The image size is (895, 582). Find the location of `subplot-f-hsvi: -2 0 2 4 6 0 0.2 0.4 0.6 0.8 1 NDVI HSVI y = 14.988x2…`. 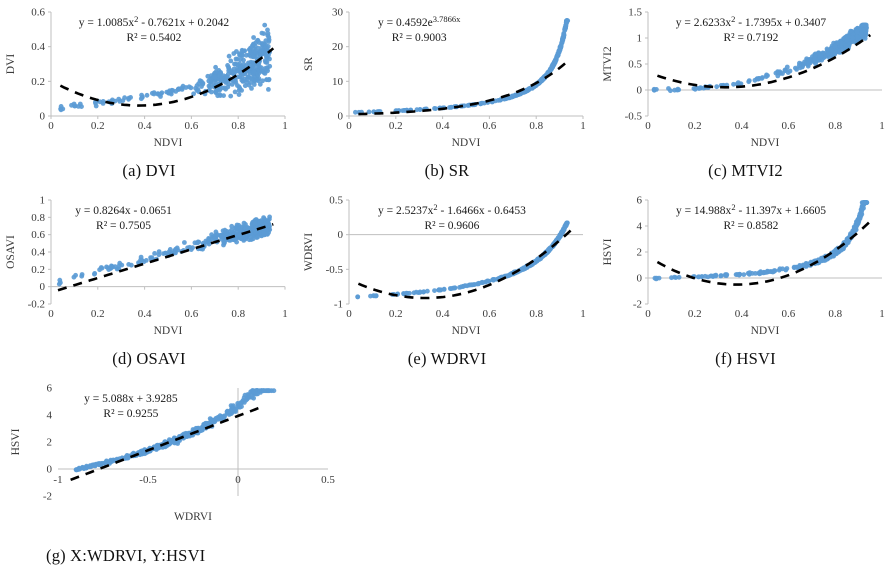

subplot-f-hsvi: -2 0 2 4 6 0 0.2 0.4 0.6 0.8 1 NDVI HSVI y = 14.988x2… is located at coordinates (745, 288).